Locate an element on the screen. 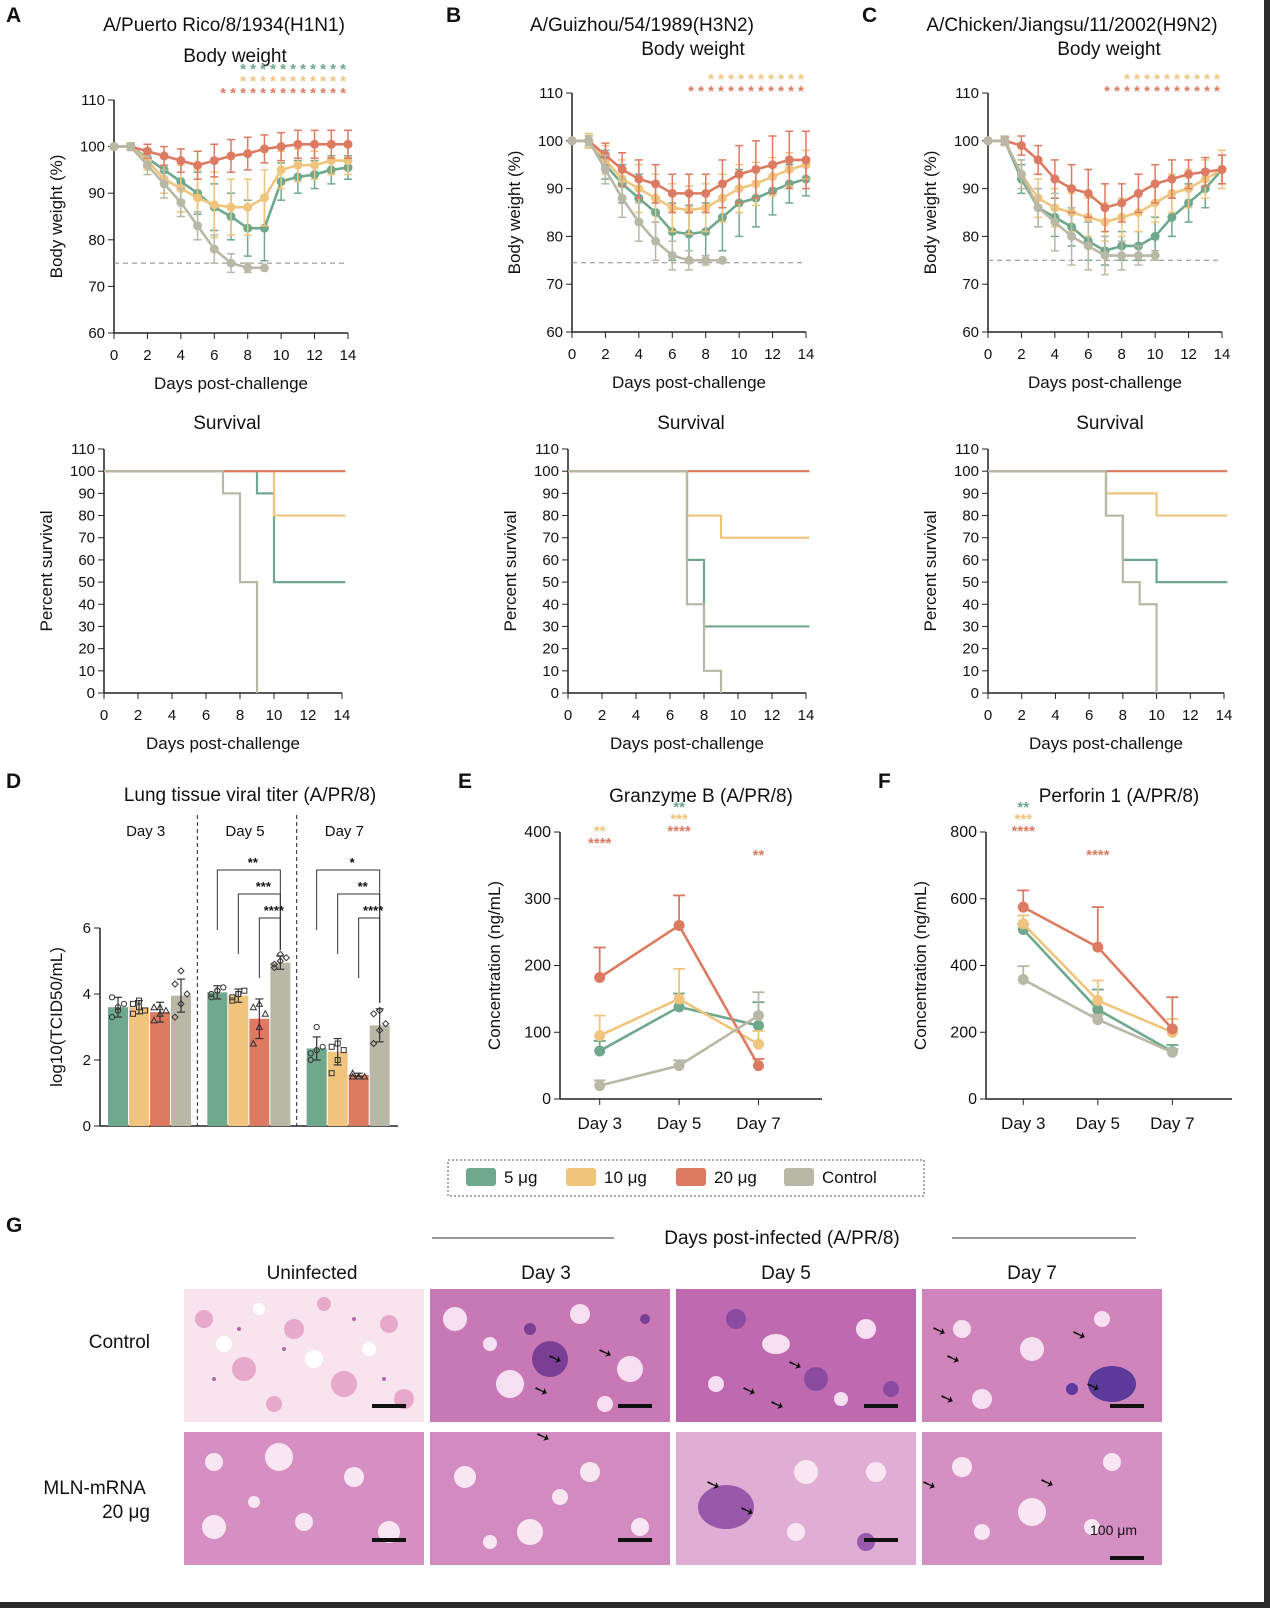 Image resolution: width=1270 pixels, height=1608 pixels. legend: 5 μg 10 μg 20 μg Control is located at coordinates (686, 1178).